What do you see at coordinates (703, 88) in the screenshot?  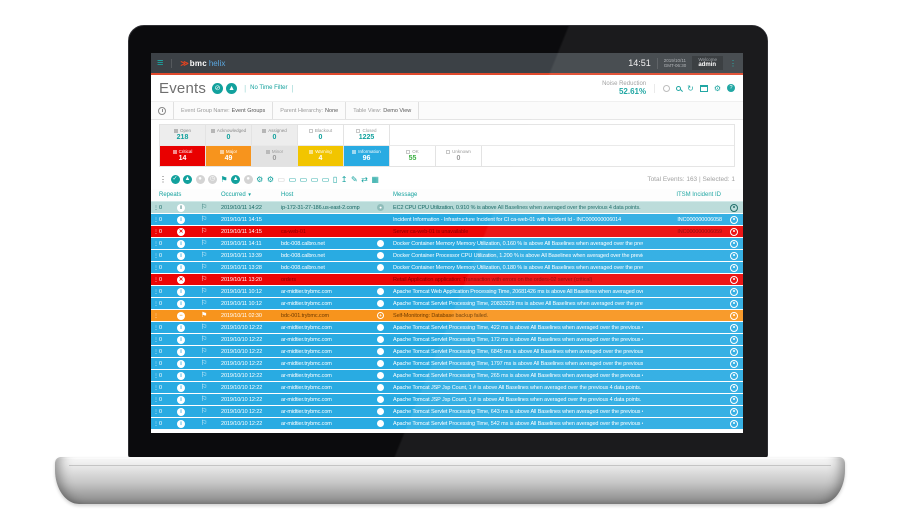 I see `window-view-icon` at bounding box center [703, 88].